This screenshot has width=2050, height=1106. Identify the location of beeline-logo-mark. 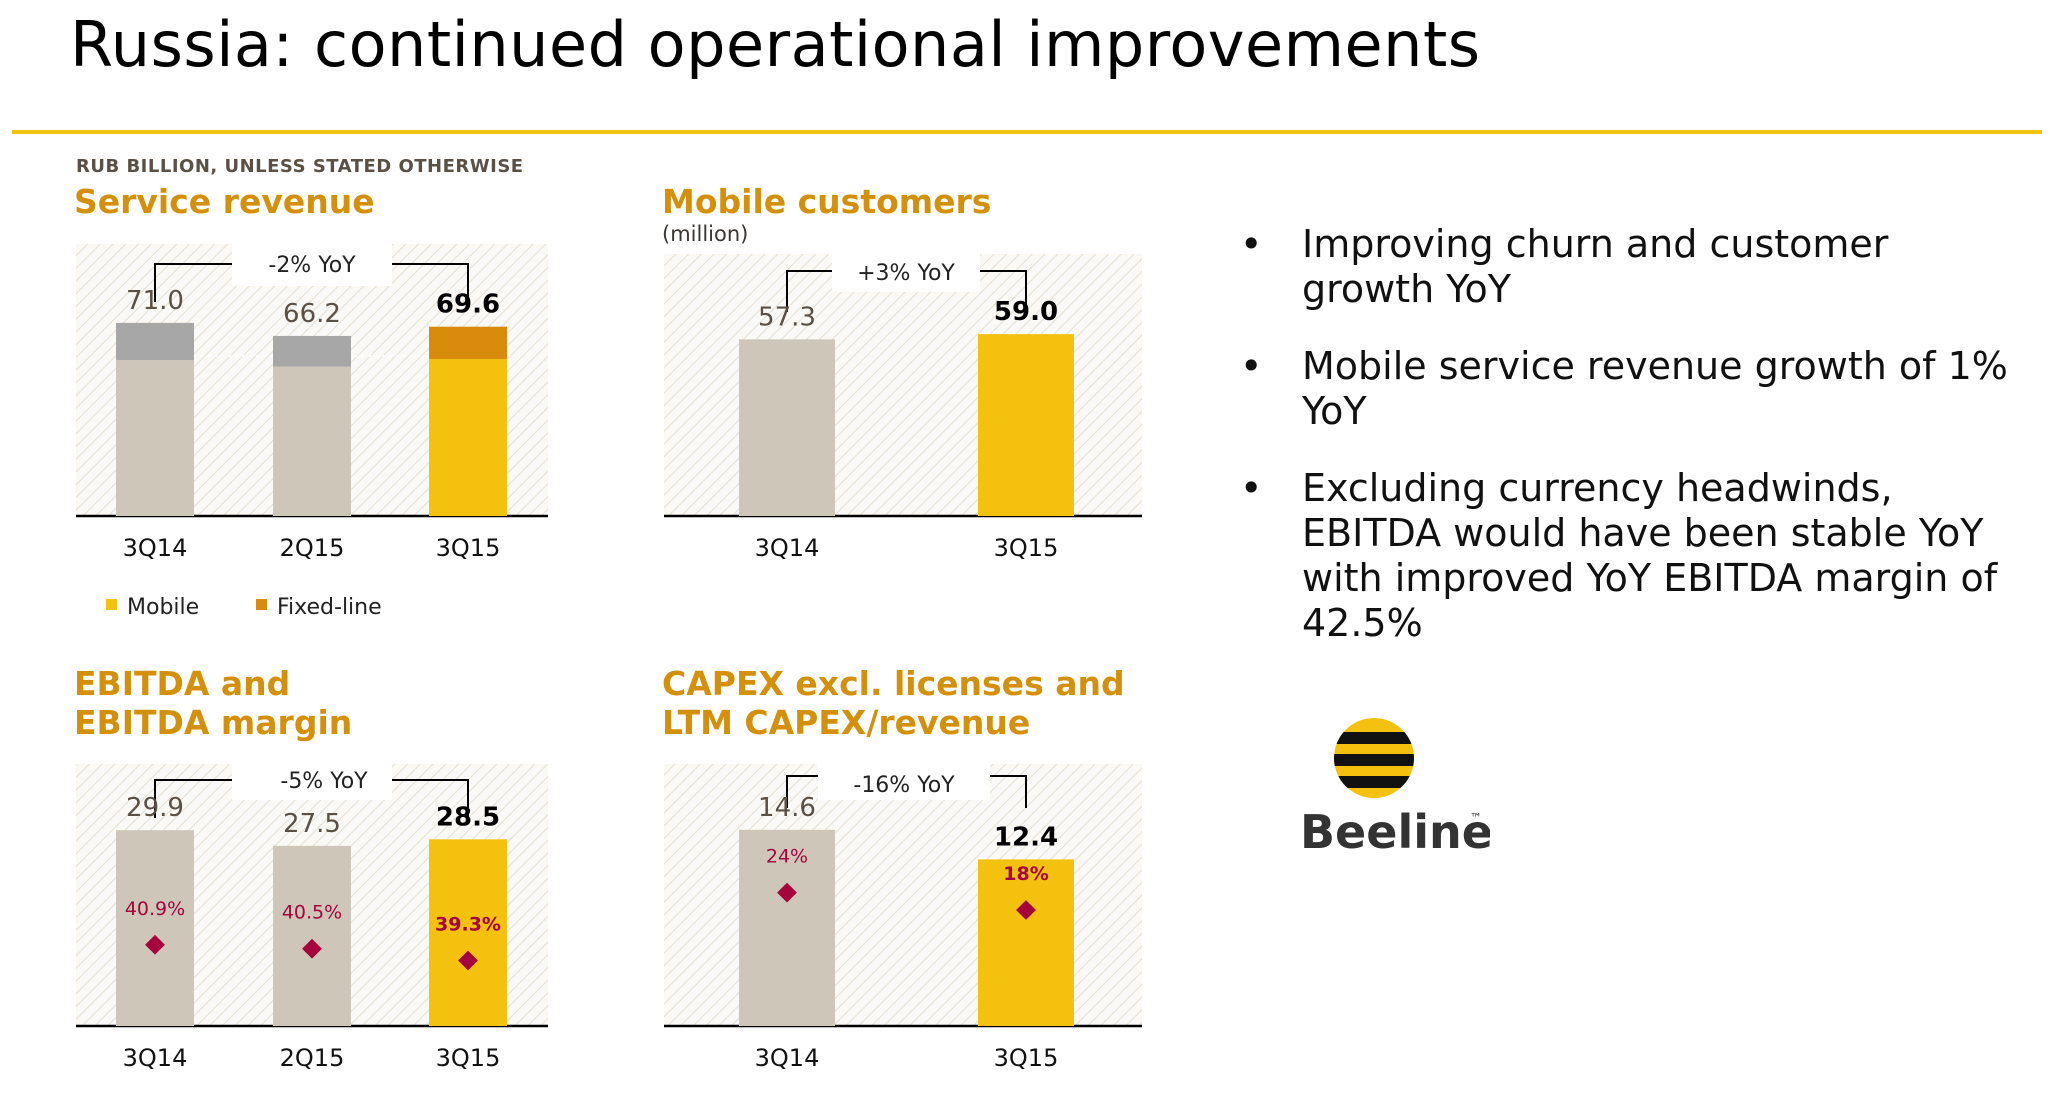
(1374, 758).